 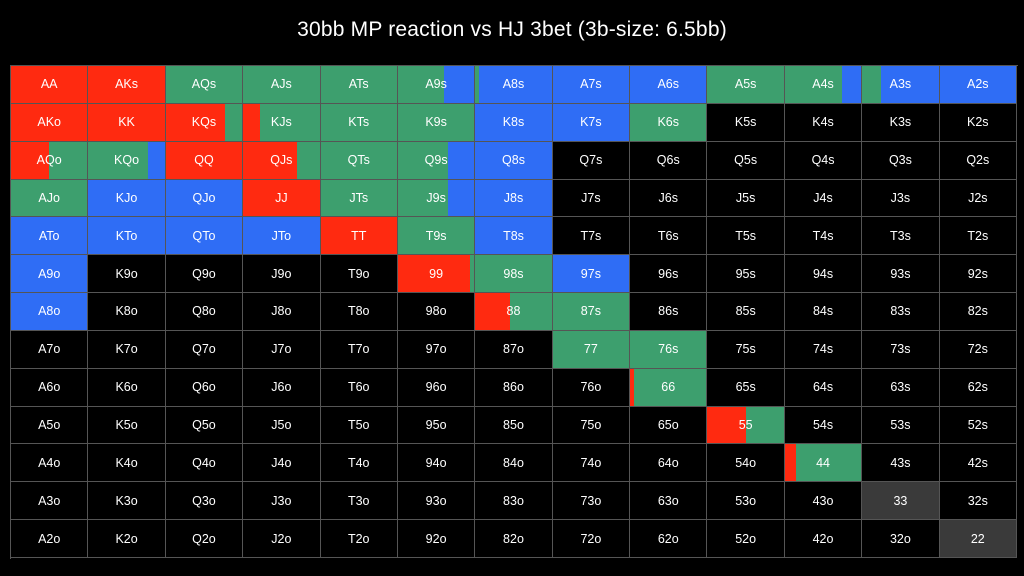 What do you see at coordinates (359, 198) in the screenshot?
I see `hand-cell-JTs: JTs` at bounding box center [359, 198].